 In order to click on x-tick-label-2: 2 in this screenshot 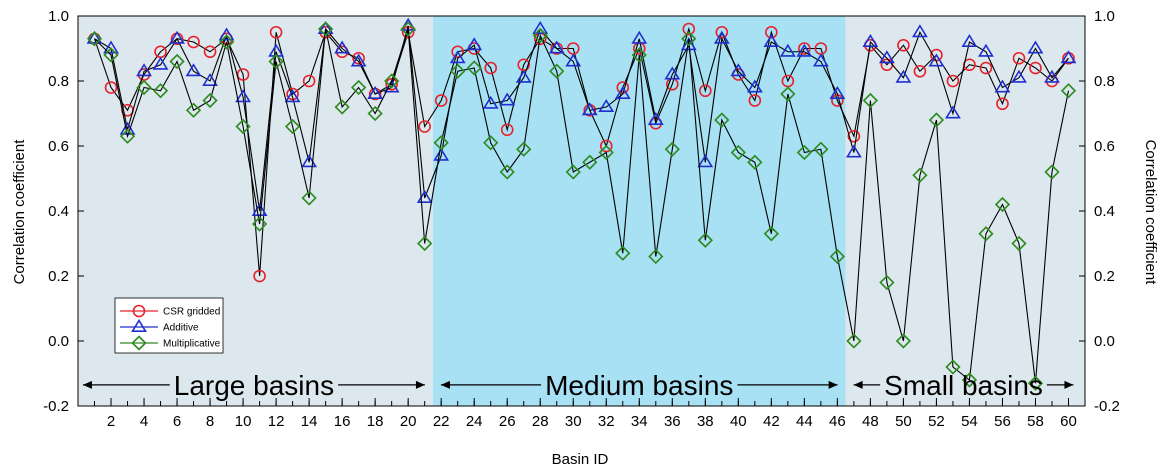, I will do `click(111, 421)`.